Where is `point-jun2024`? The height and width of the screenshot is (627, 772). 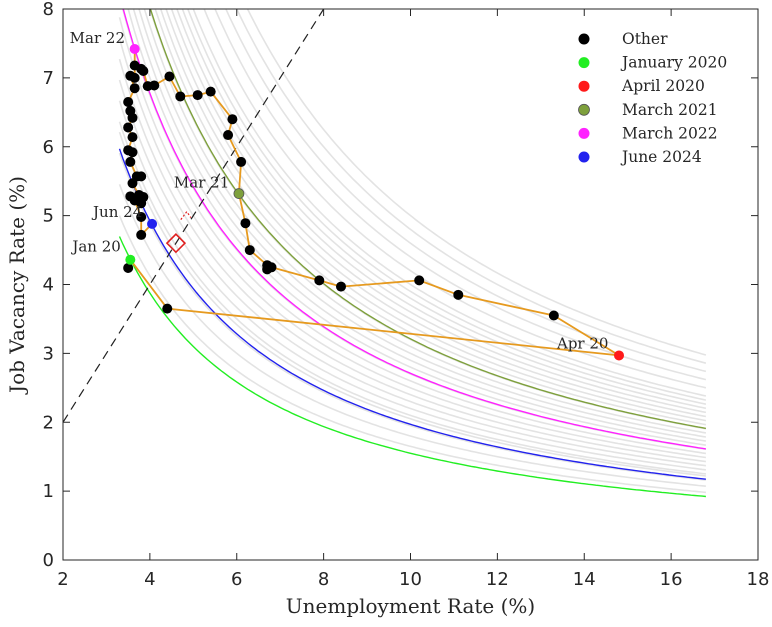
point-jun2024 is located at coordinates (152, 223).